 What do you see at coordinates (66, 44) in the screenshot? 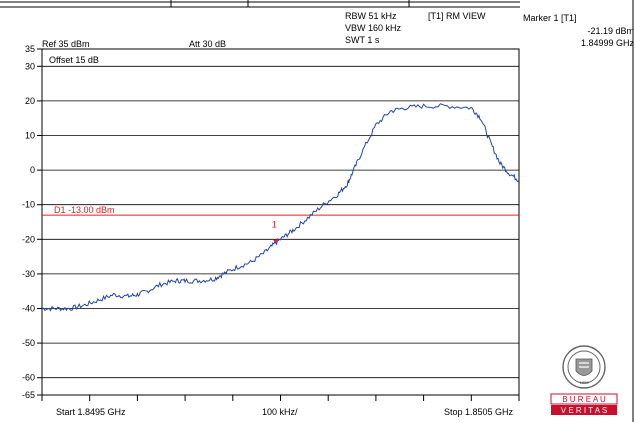
I see `ref-level-label: Ref 35 dBm` at bounding box center [66, 44].